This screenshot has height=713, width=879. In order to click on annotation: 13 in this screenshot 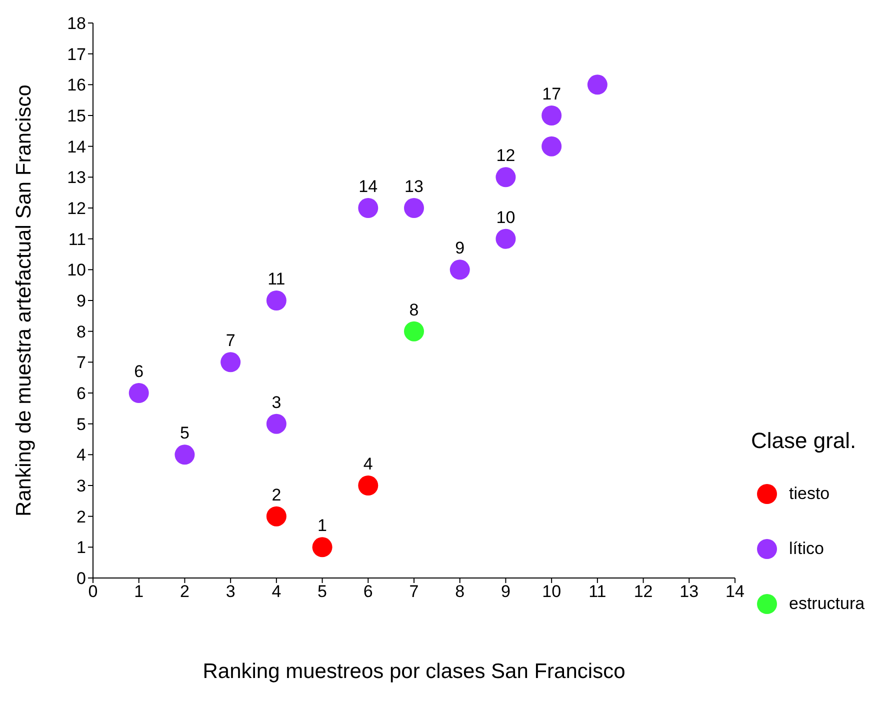, I will do `click(414, 186)`.